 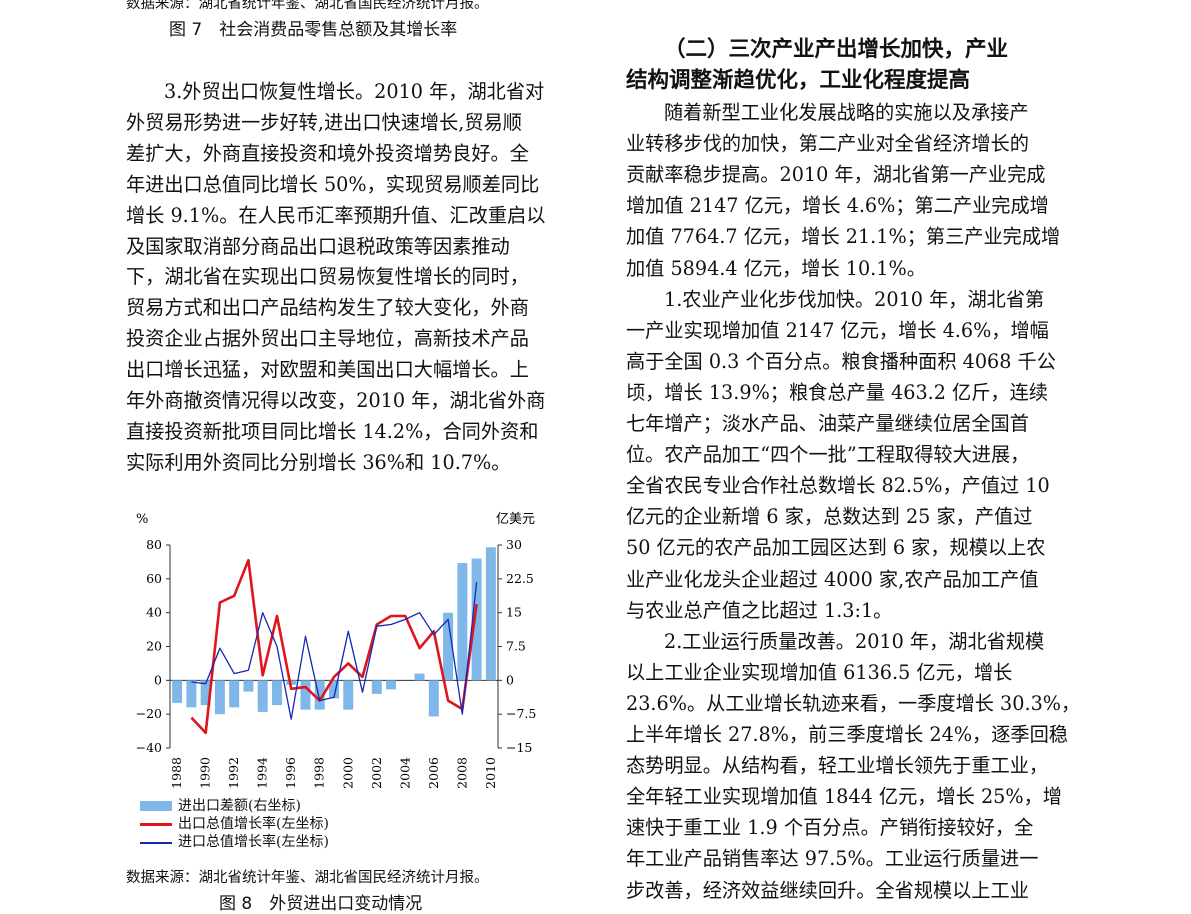 What do you see at coordinates (829, 517) in the screenshot?
I see `right-para-line: 亿元的企业新增 6 家，总数达到 25 家，产值过` at bounding box center [829, 517].